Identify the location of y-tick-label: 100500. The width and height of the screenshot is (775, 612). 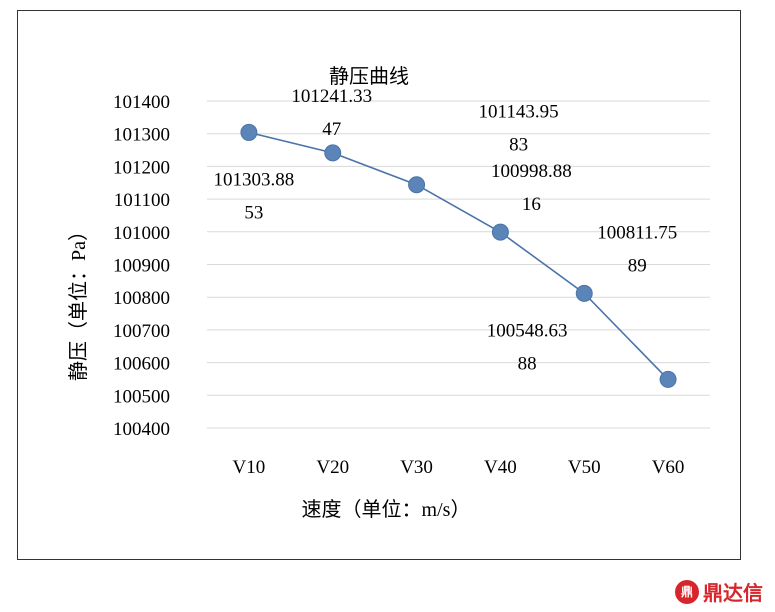
(141, 396).